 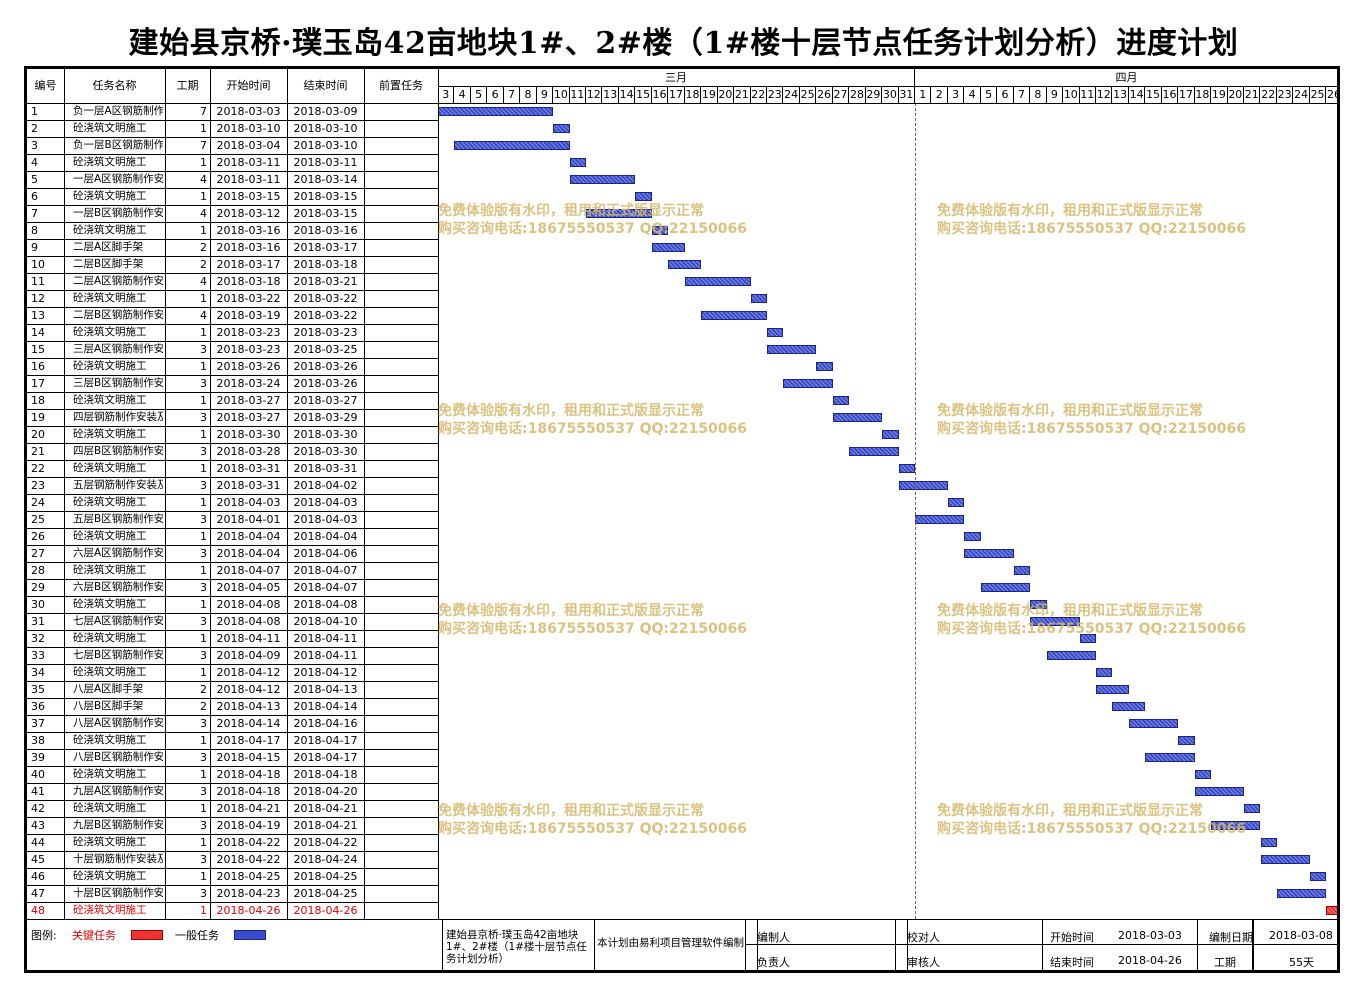 I want to click on critical-task-bar, so click(x=1331, y=910).